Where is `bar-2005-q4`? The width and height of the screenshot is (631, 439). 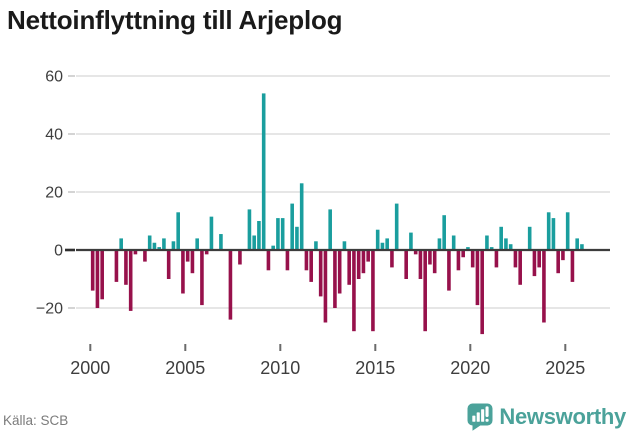 bar-2005-q4 is located at coordinates (202, 278).